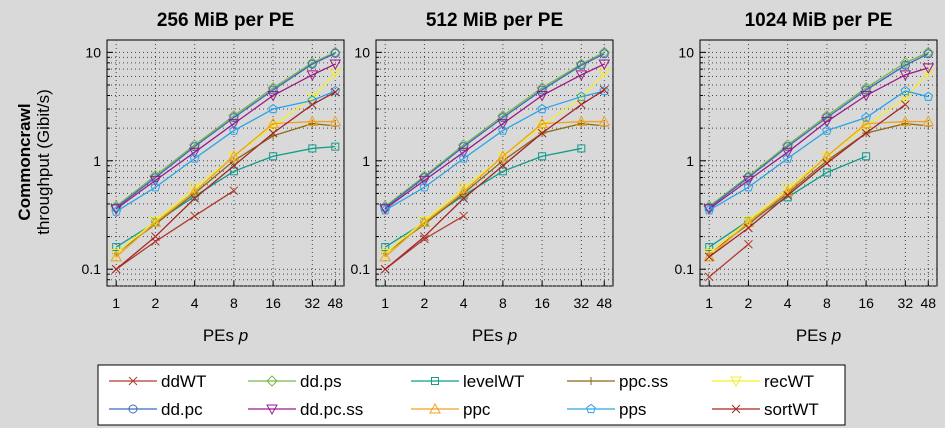  Describe the element at coordinates (819, 20) in the screenshot. I see `chart-title: 1024 MiB per PE` at that location.